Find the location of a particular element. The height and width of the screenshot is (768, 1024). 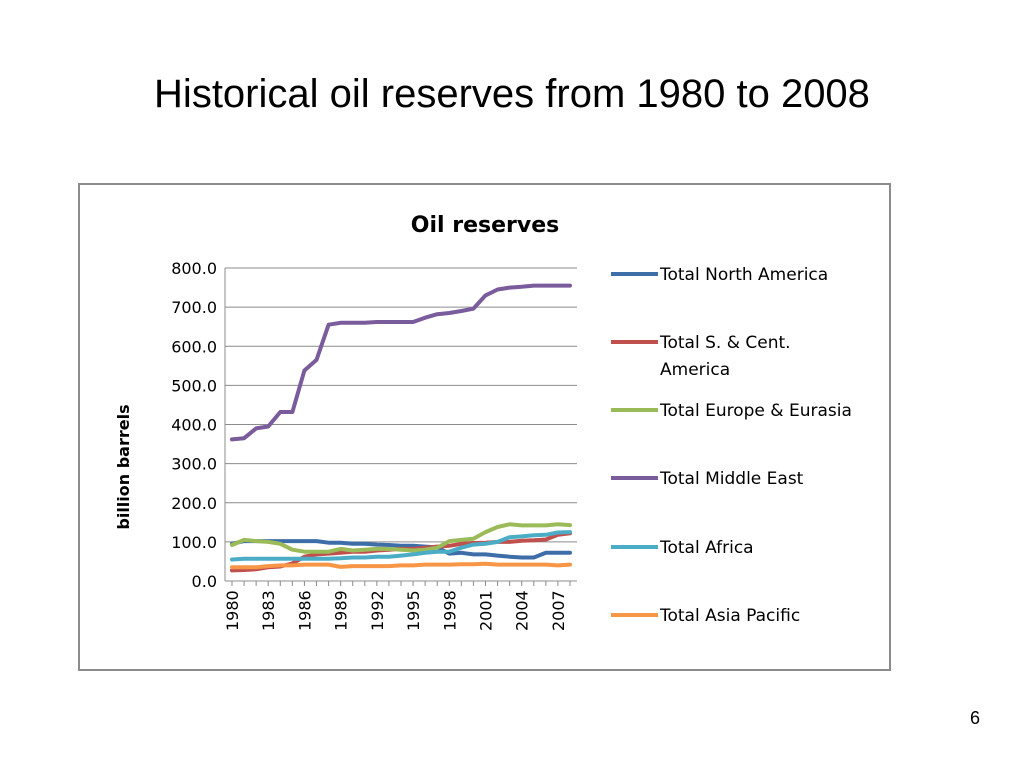

y-tick-label: 200.0 is located at coordinates (194, 503).